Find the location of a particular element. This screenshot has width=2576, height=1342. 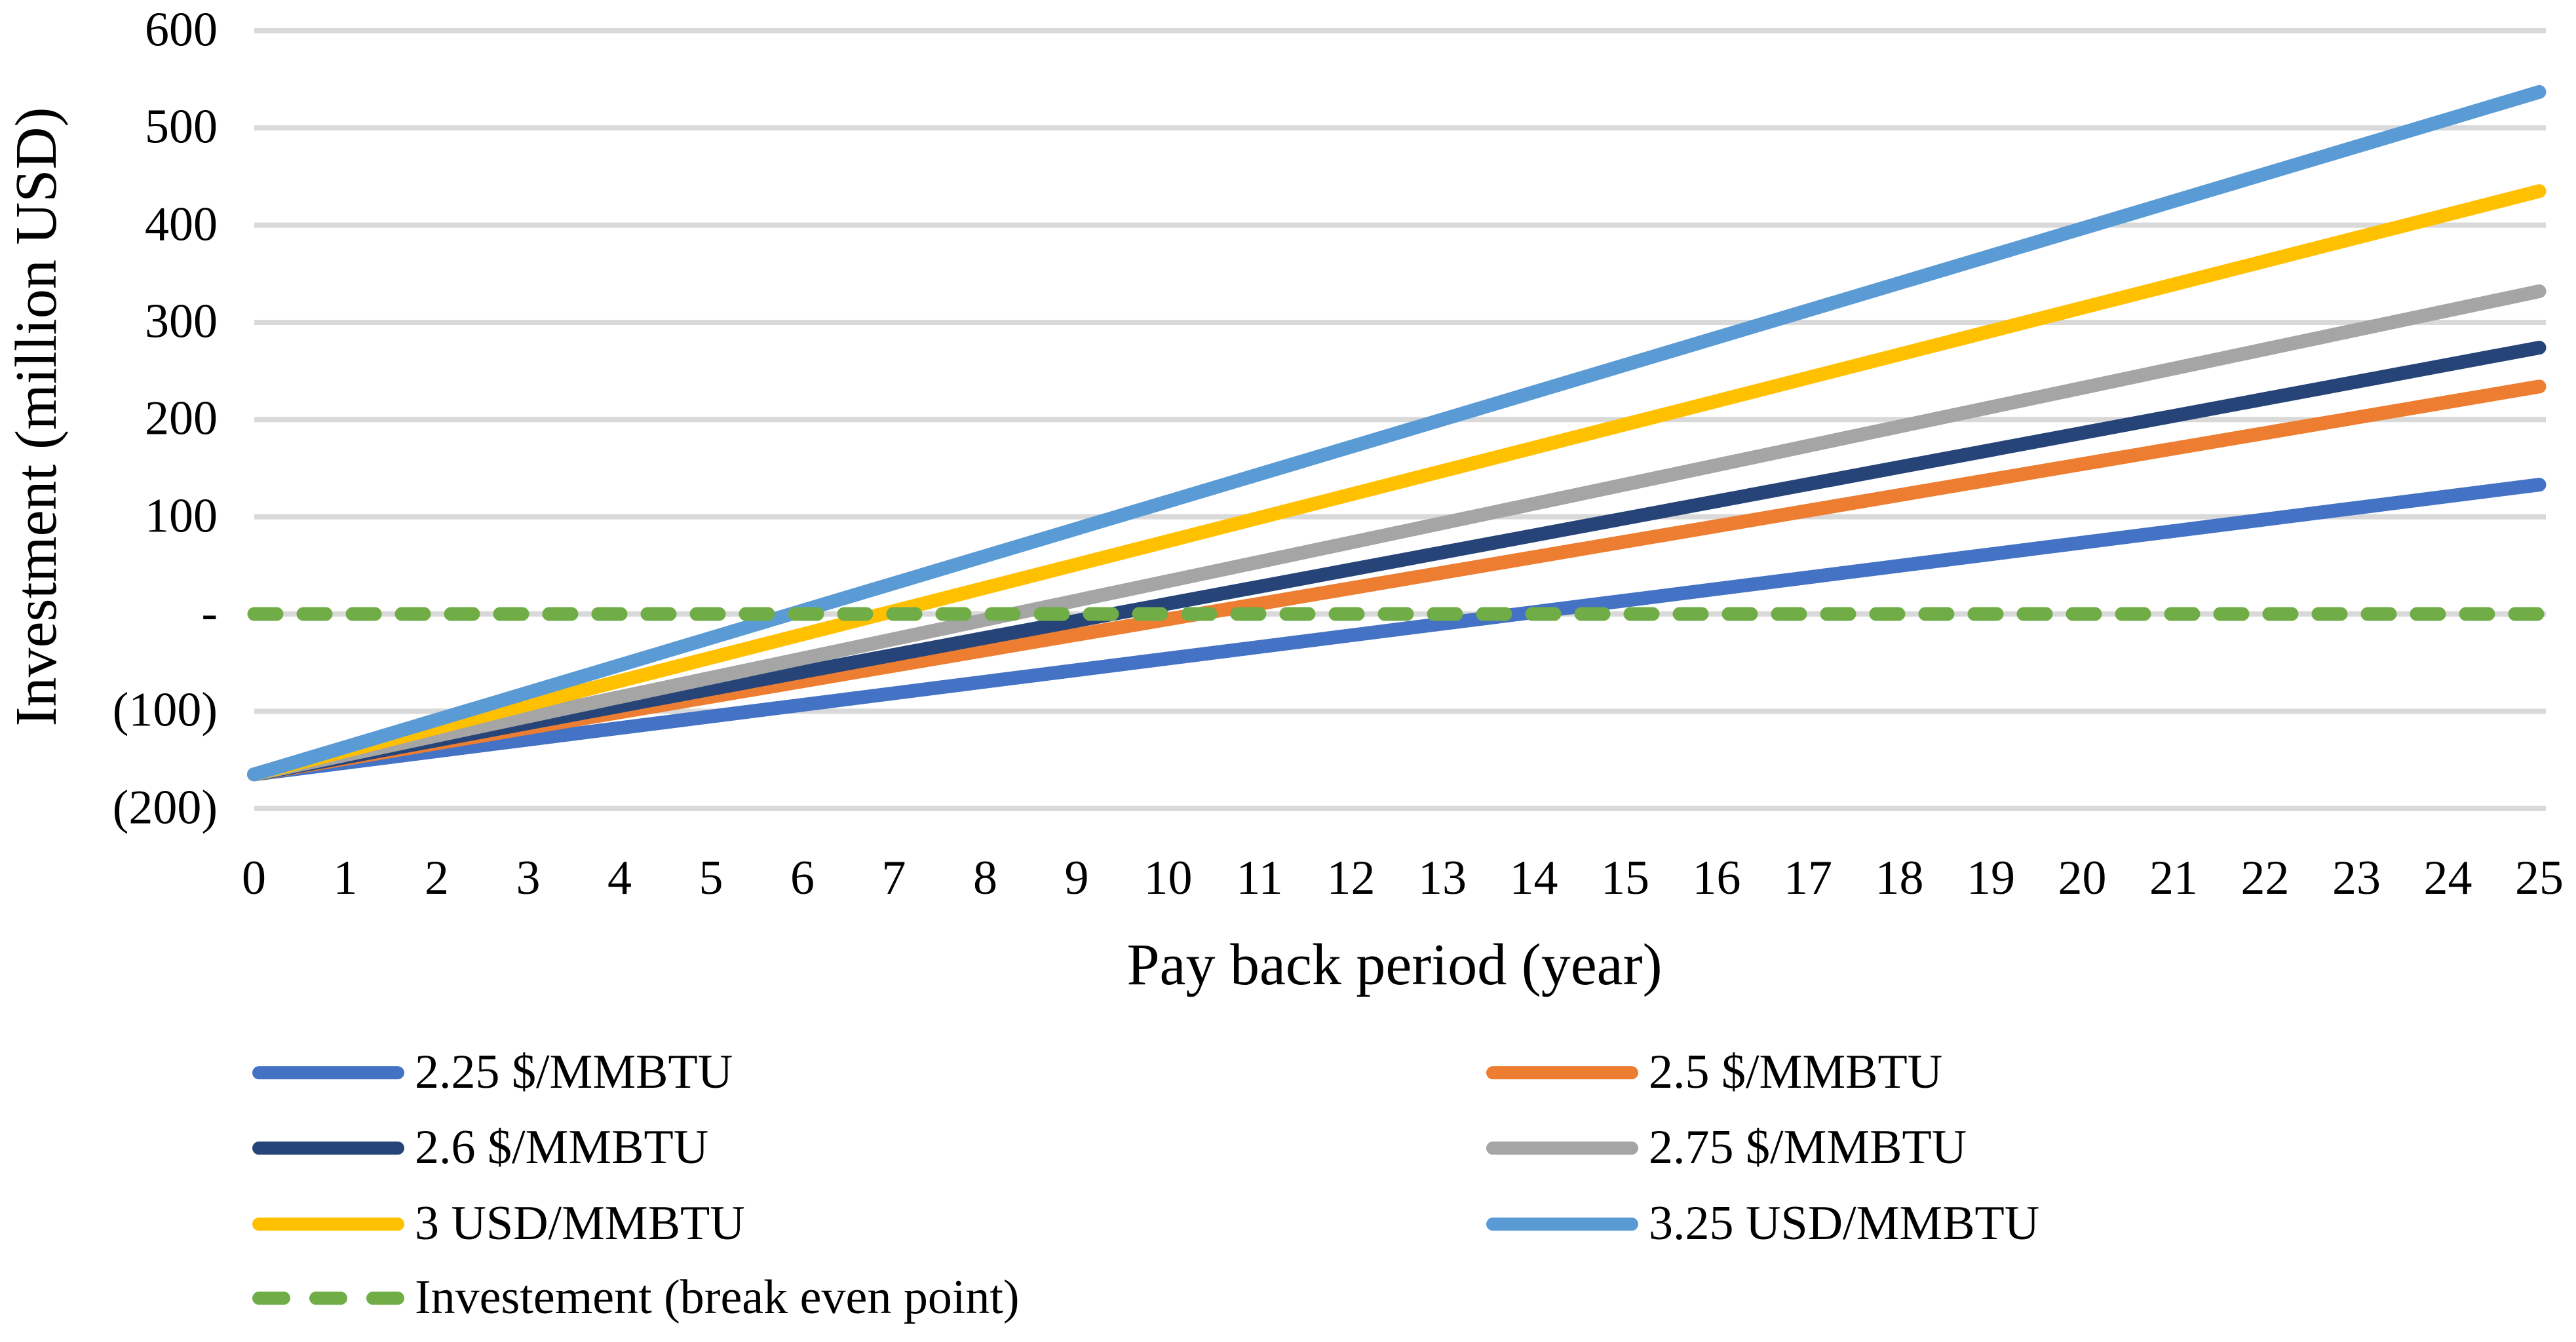

y-tick-label: 400 is located at coordinates (181, 224).